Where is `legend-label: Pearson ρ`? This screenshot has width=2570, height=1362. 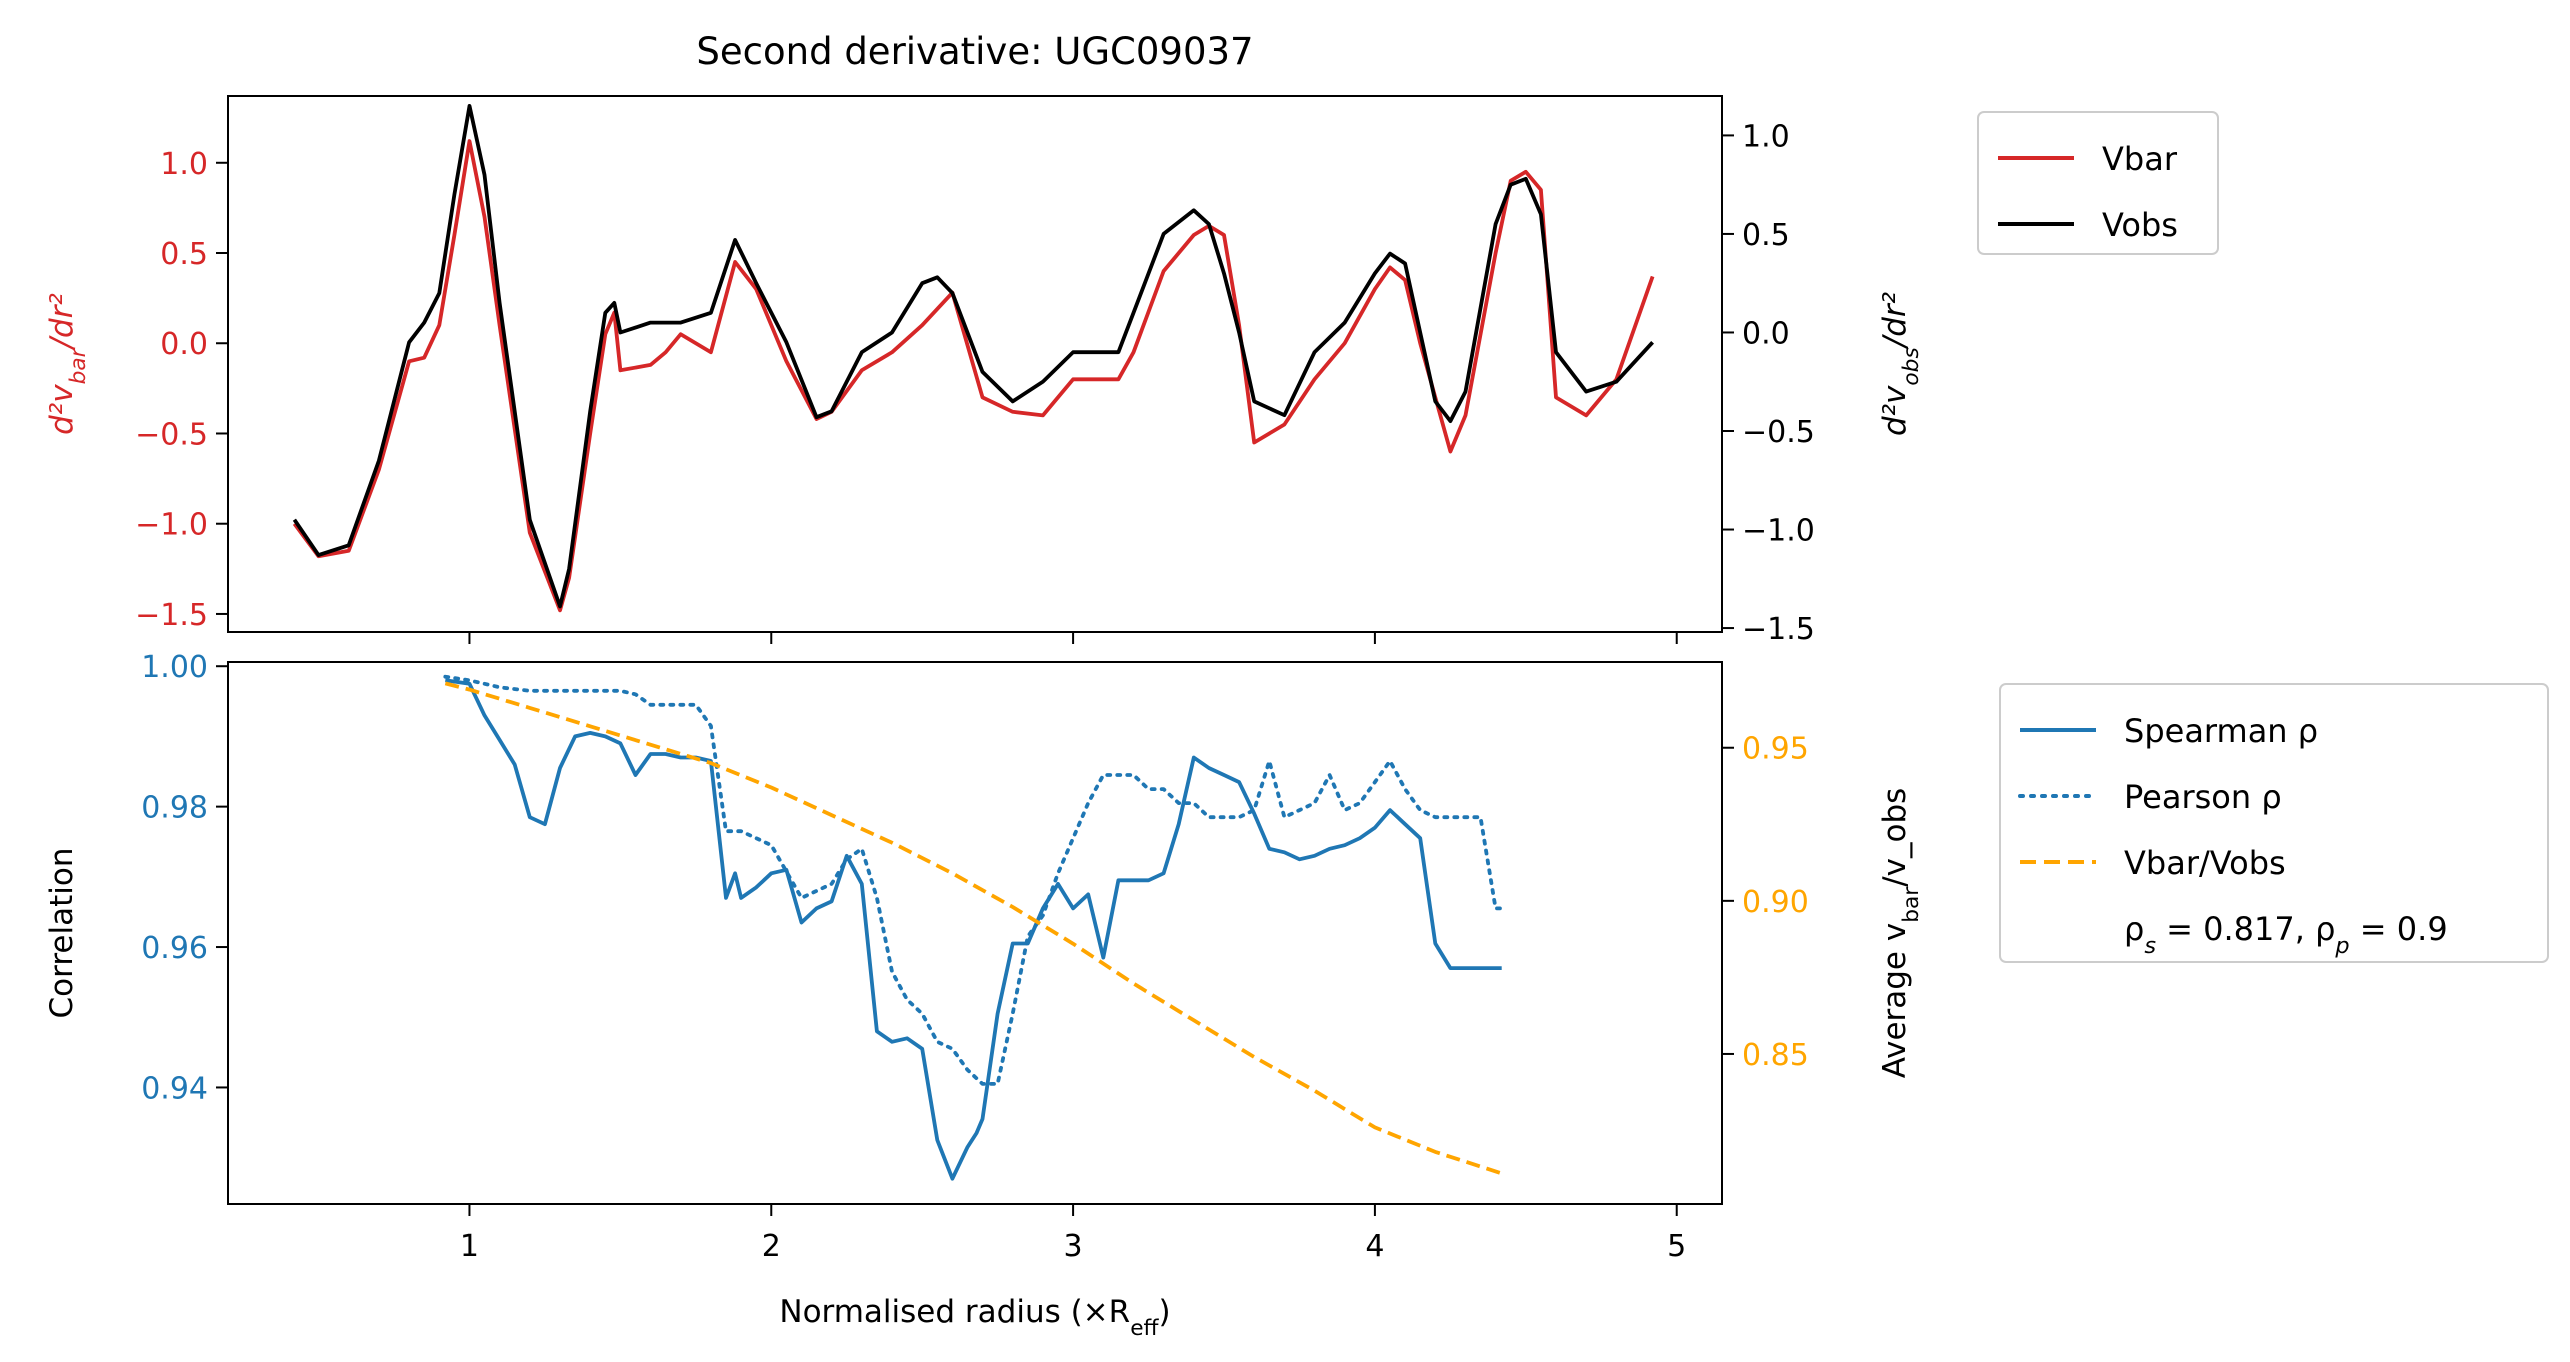
legend-label: Pearson ρ is located at coordinates (2203, 797).